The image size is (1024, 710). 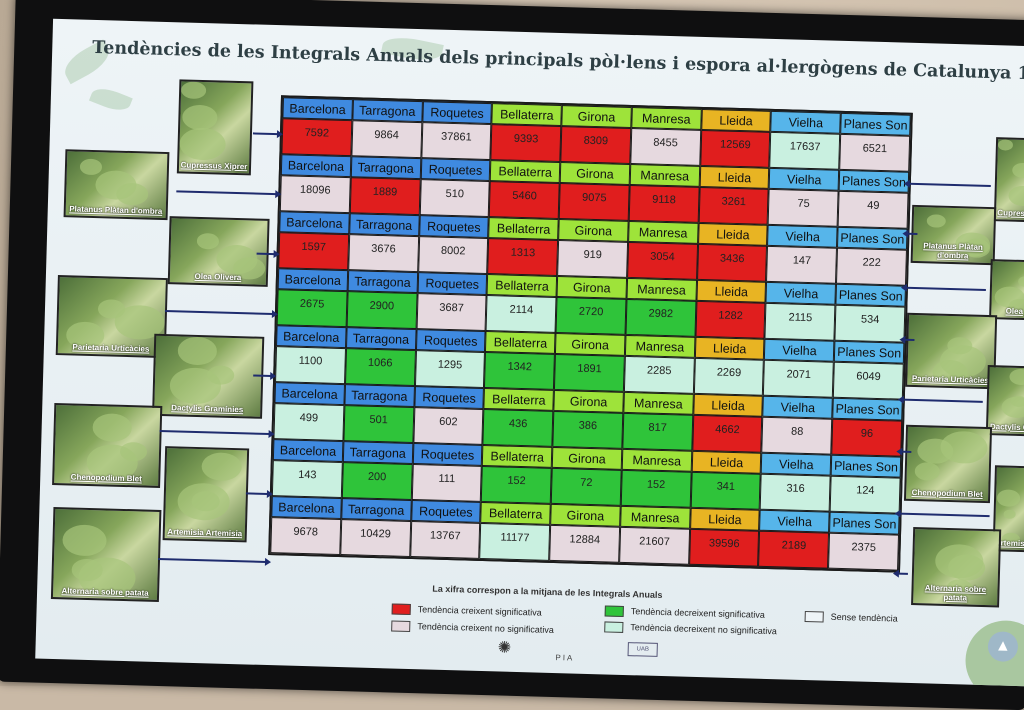 I want to click on value-cell: 3054, so click(x=662, y=260).